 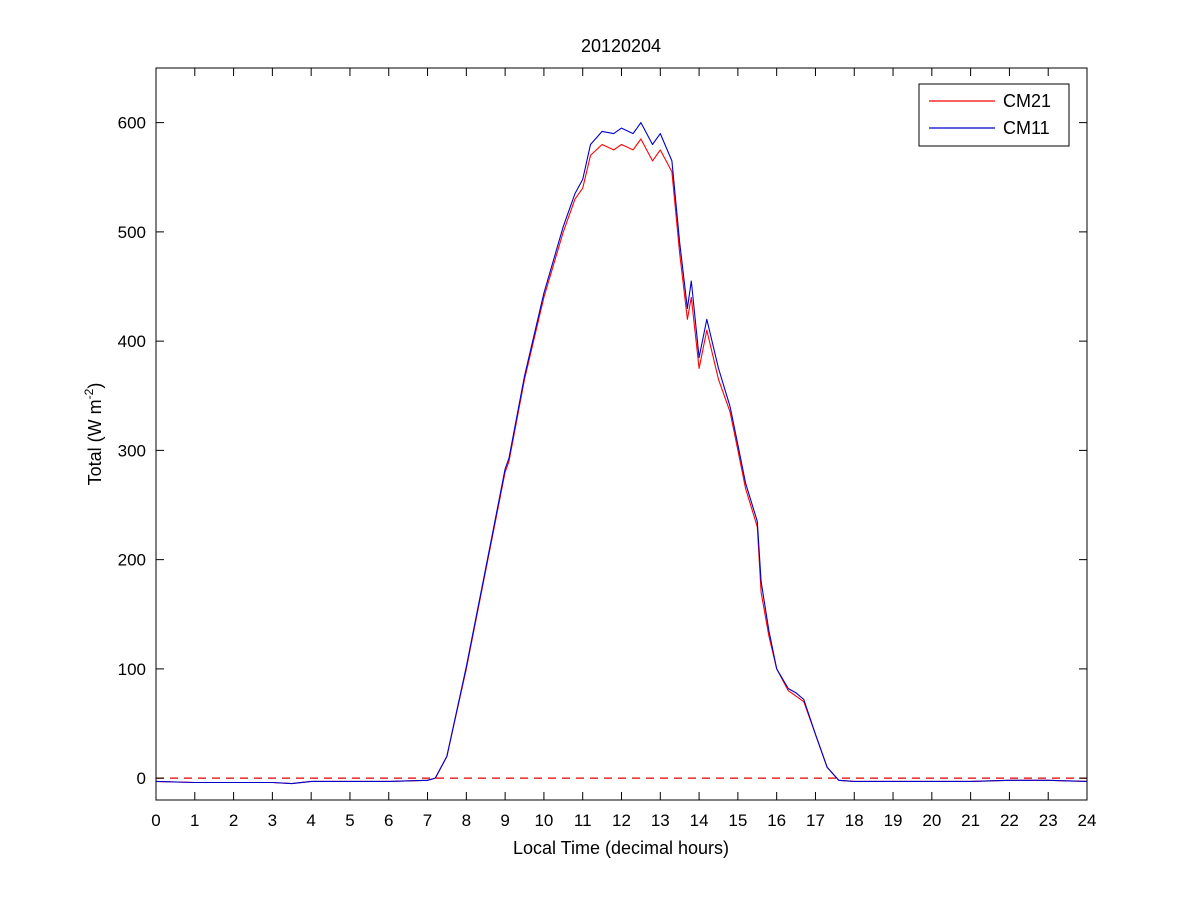 I want to click on x-tick-label: 18, so click(x=854, y=820).